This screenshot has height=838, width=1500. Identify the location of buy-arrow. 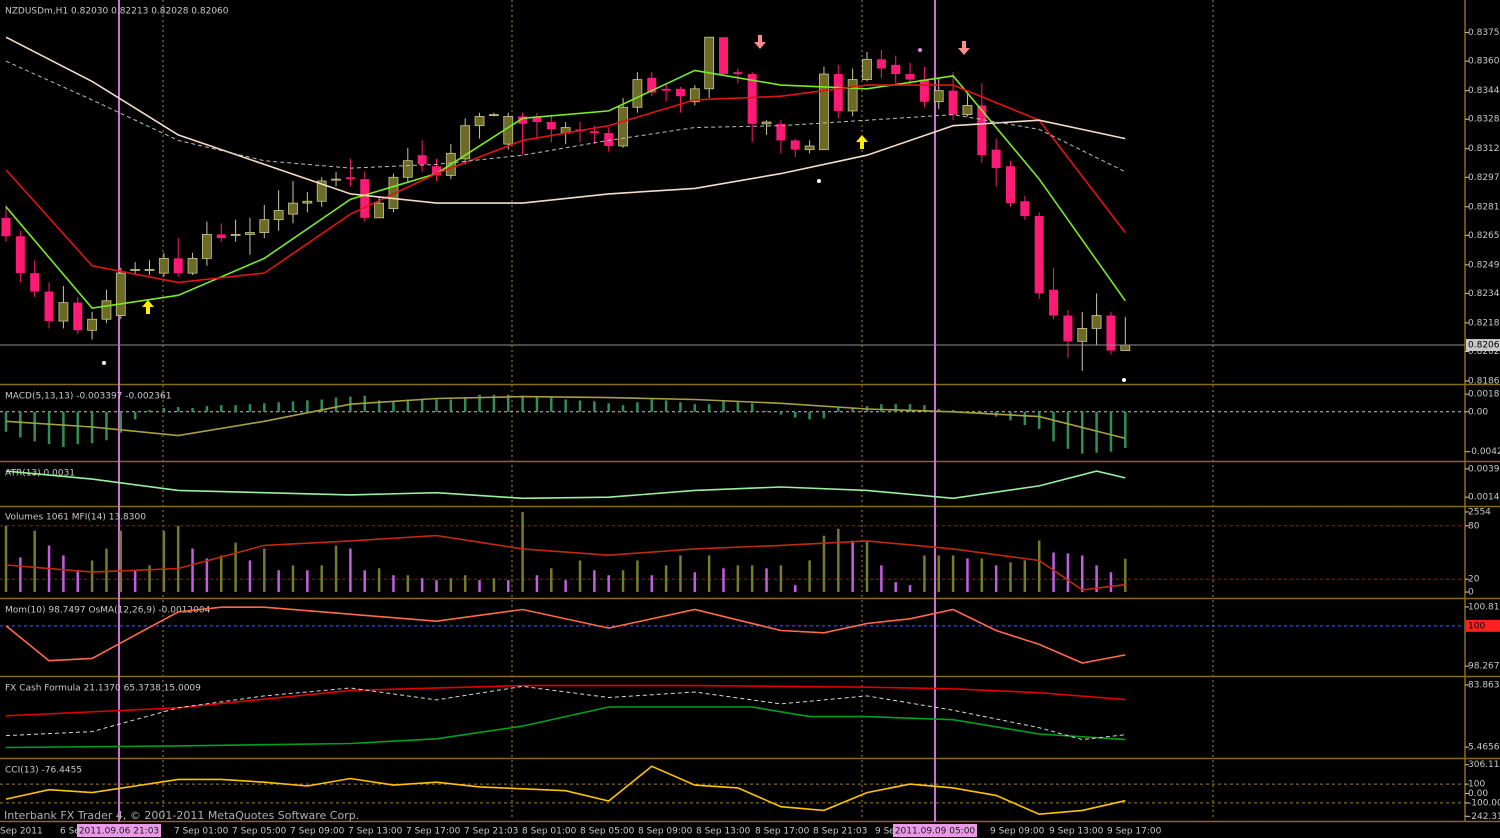
(148, 307).